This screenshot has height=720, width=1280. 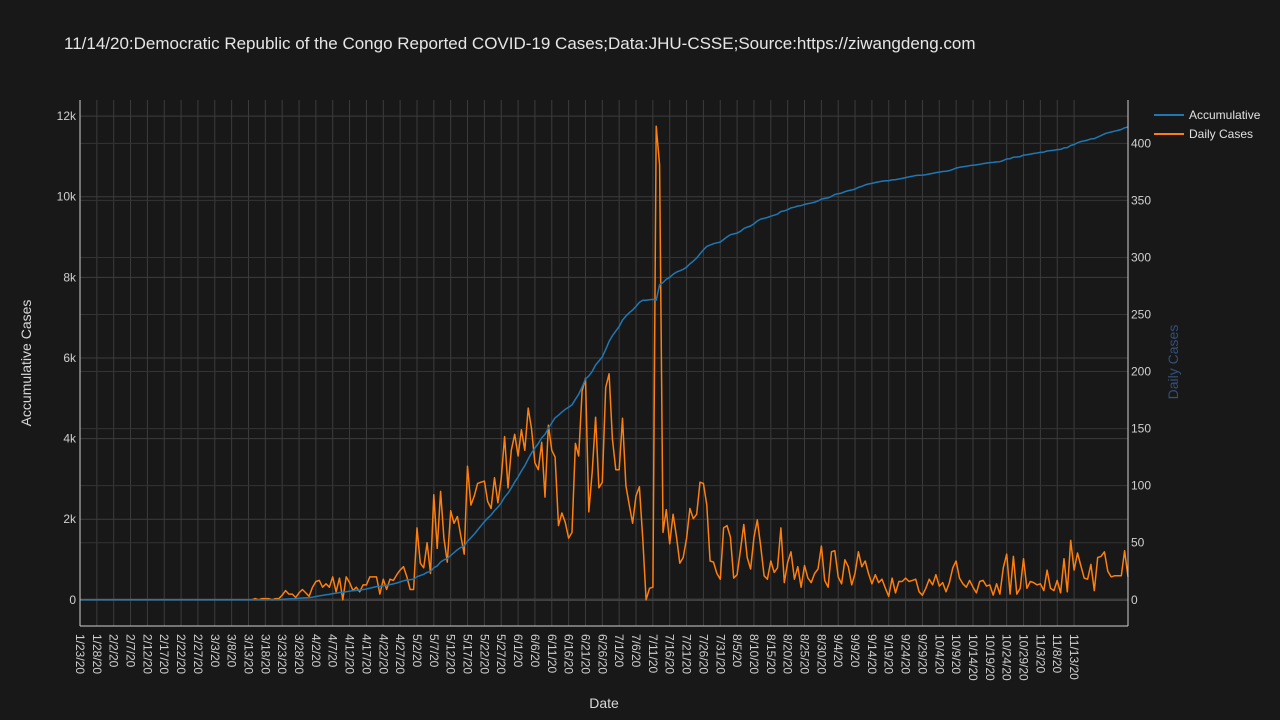 What do you see at coordinates (232, 651) in the screenshot?
I see `x-tick-label: 3/8/20` at bounding box center [232, 651].